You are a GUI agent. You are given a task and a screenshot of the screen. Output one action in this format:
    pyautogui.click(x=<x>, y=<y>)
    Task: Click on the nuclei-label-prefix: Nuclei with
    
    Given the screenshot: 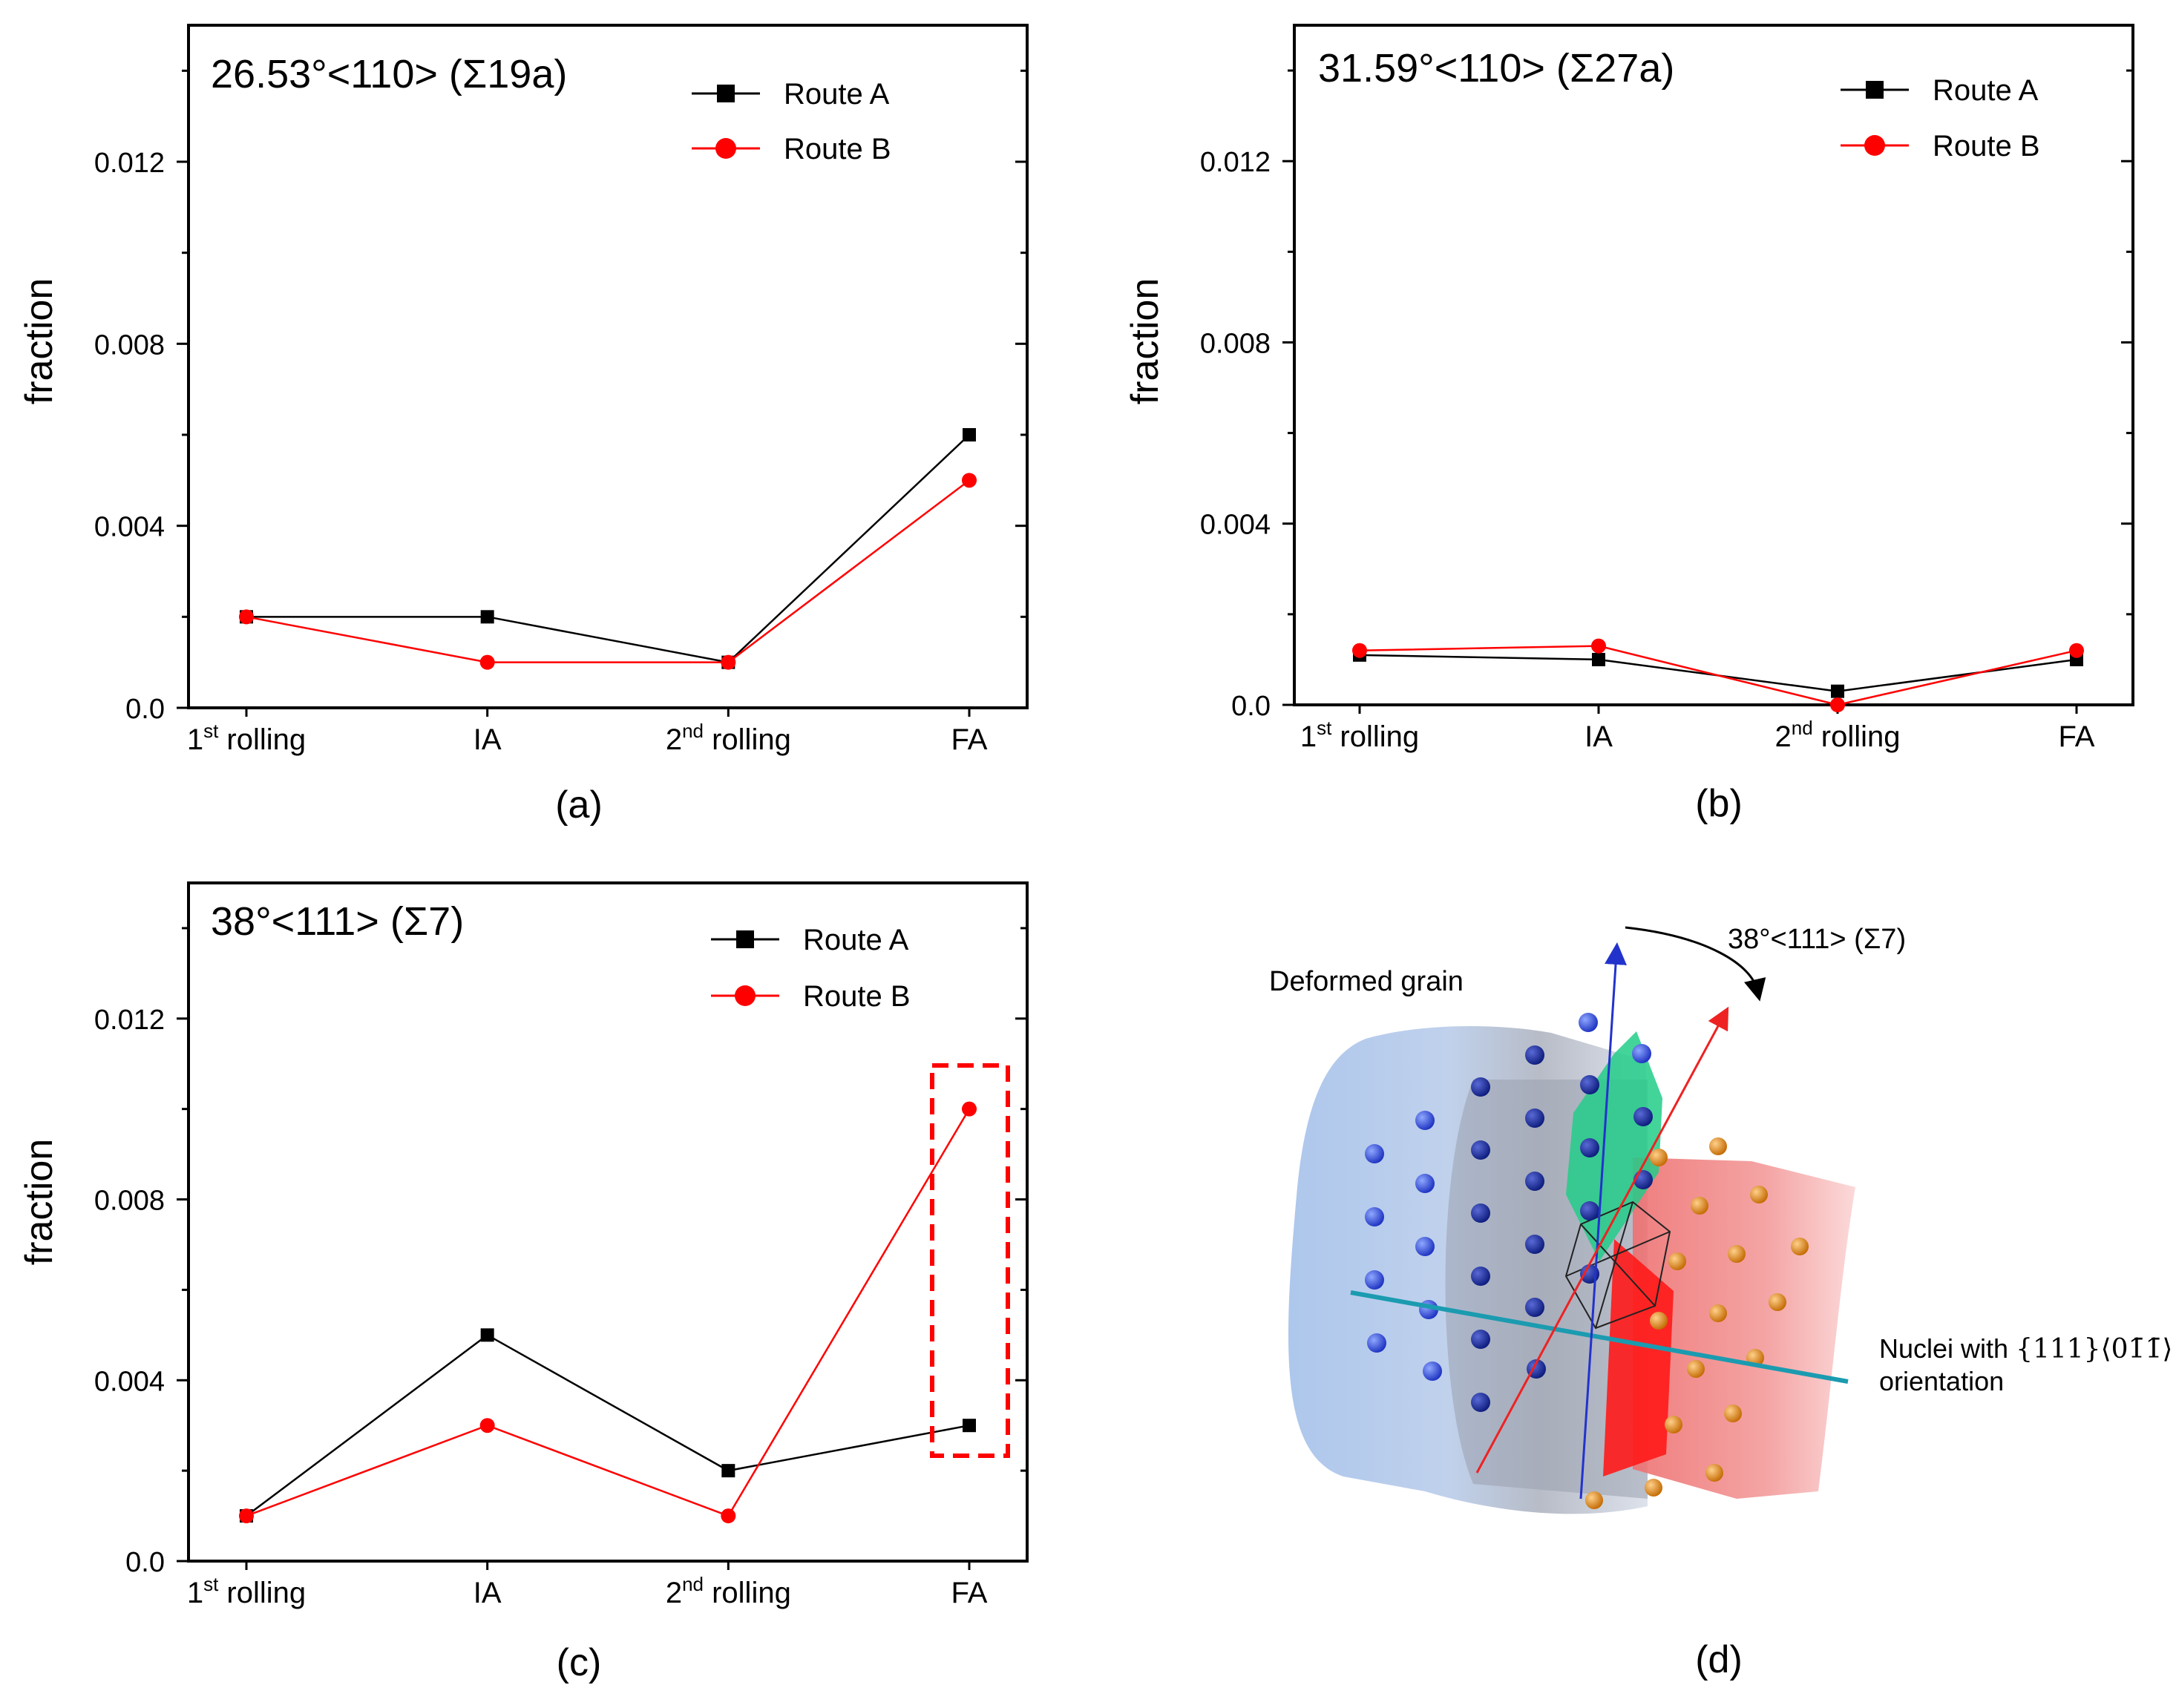 What is the action you would take?
    pyautogui.click(x=1947, y=1348)
    